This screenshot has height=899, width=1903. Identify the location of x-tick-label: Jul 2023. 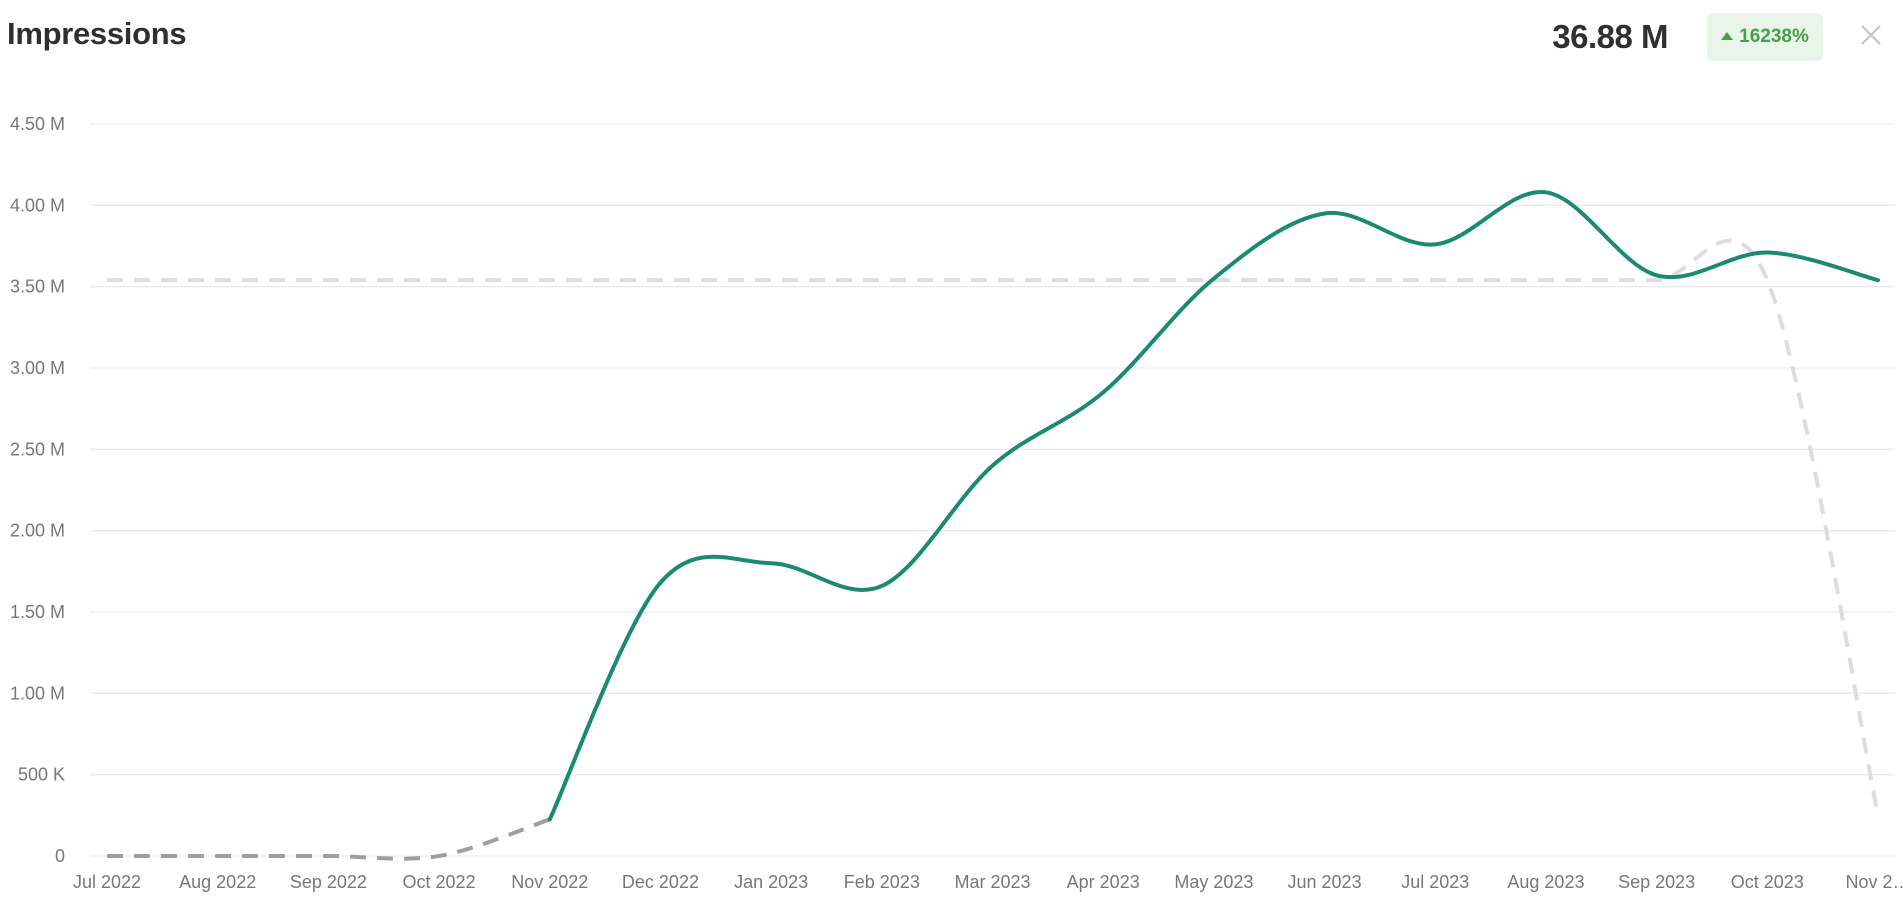
(1435, 882).